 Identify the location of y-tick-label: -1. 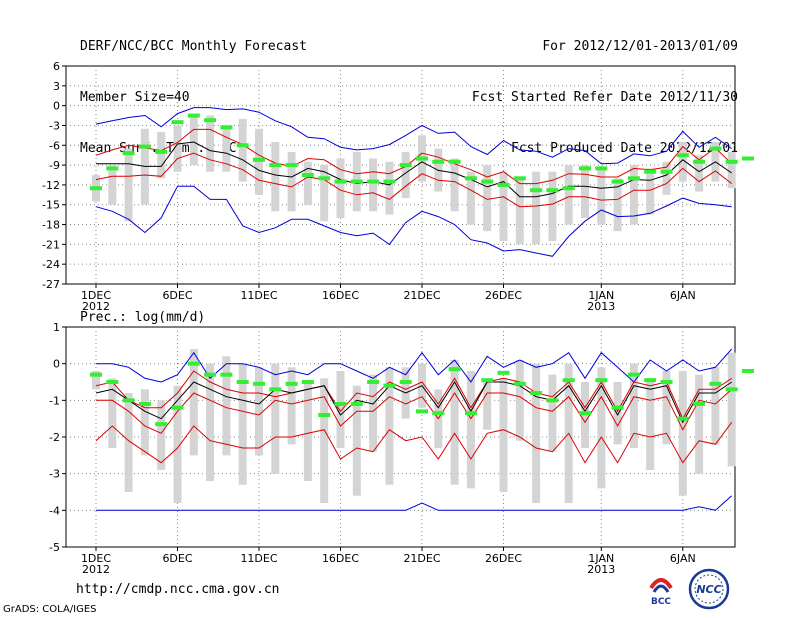
(54, 400).